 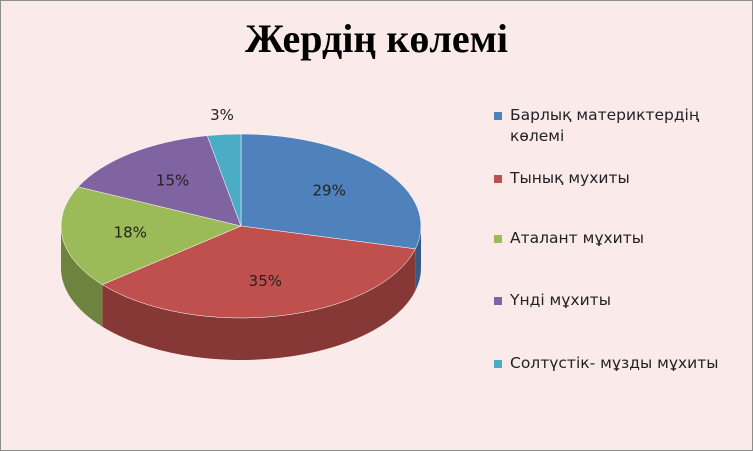 What do you see at coordinates (560, 300) in the screenshot?
I see `legend-label: Үнді мұхиты` at bounding box center [560, 300].